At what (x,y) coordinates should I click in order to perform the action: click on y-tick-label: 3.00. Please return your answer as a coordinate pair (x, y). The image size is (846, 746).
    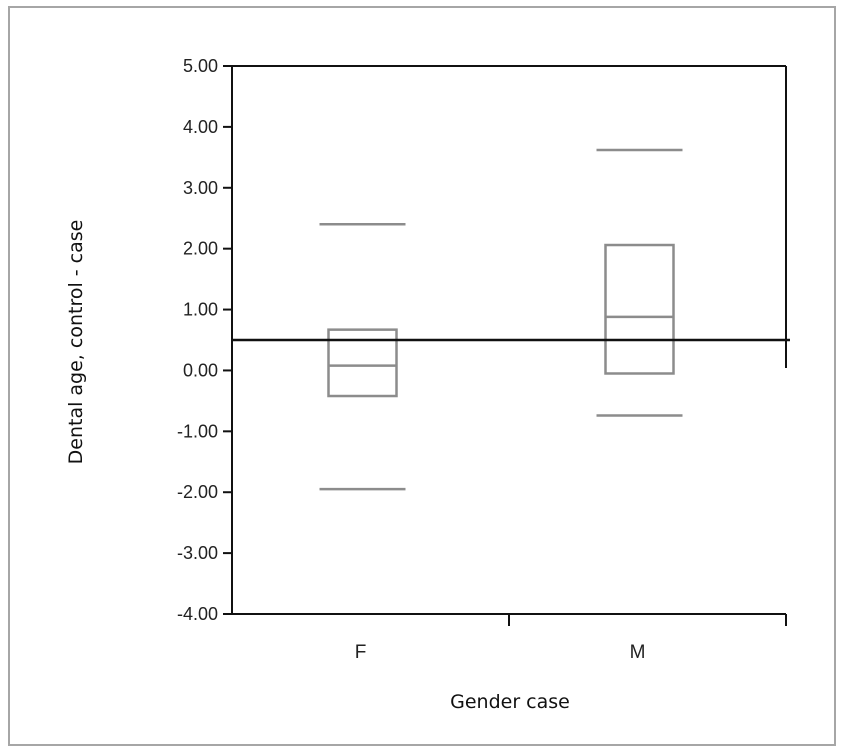
    Looking at the image, I should click on (200, 188).